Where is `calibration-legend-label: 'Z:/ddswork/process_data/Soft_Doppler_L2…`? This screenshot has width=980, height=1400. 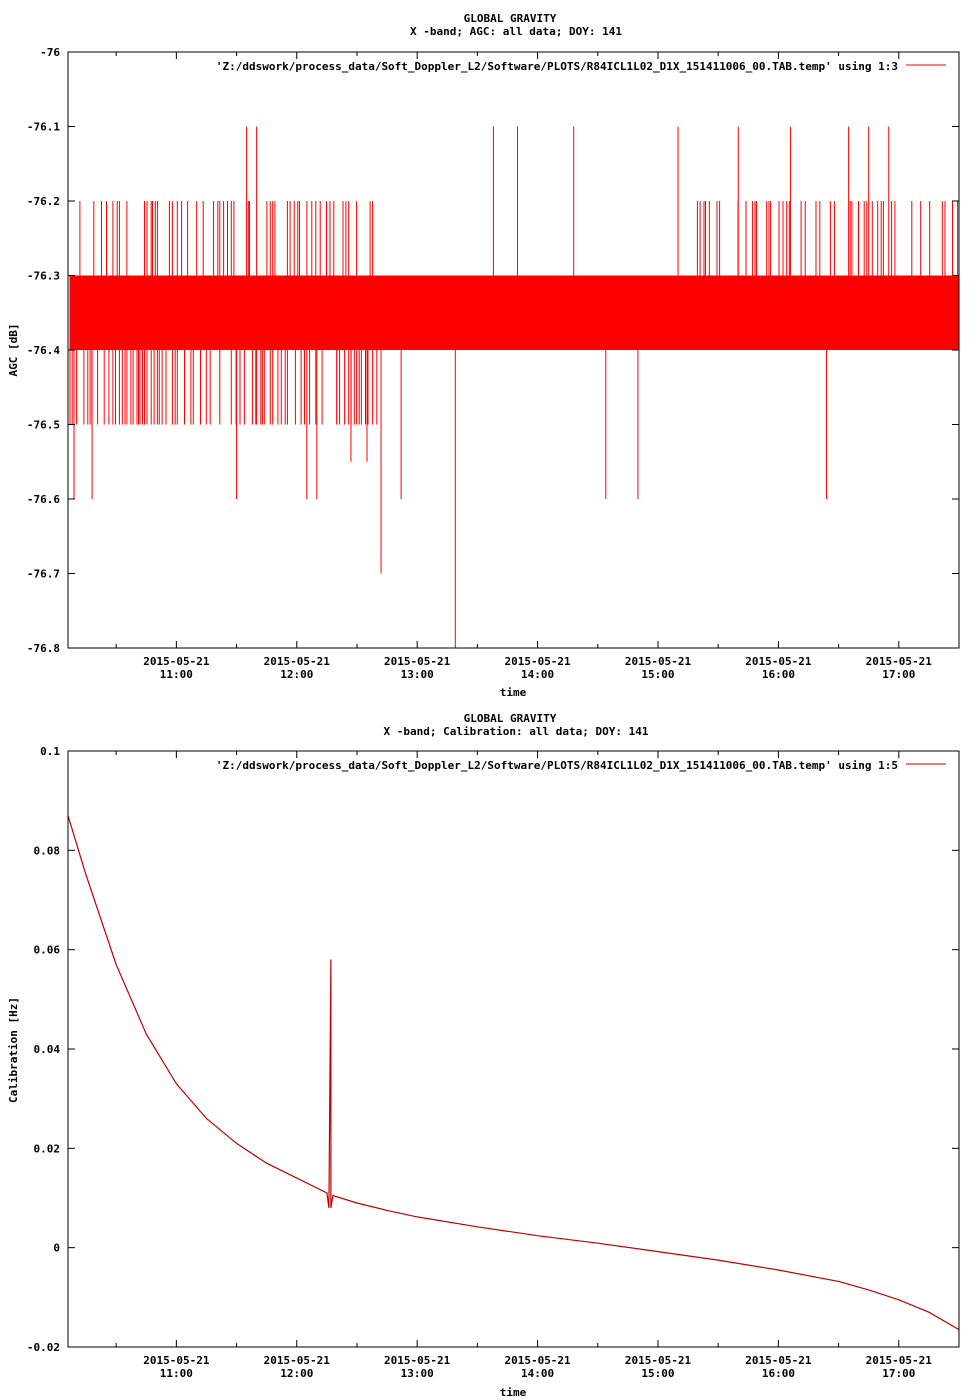 calibration-legend-label: 'Z:/ddswork/process_data/Soft_Doppler_L2… is located at coordinates (557, 765).